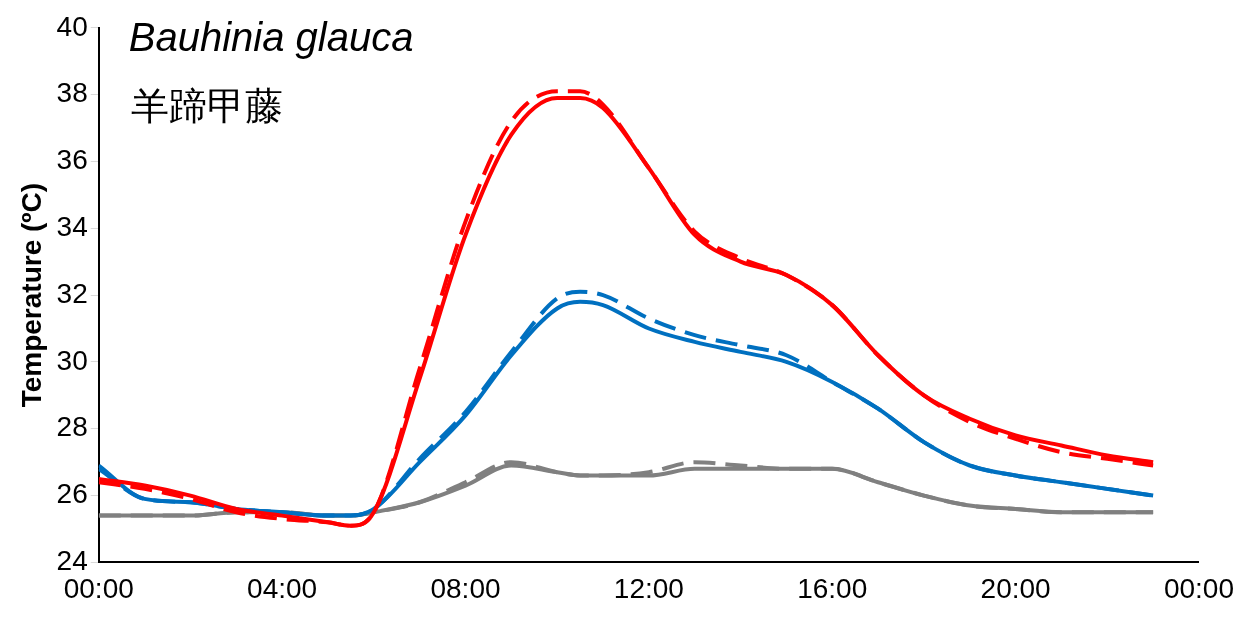 The image size is (1245, 618). What do you see at coordinates (72, 427) in the screenshot?
I see `y-tick-label: 28` at bounding box center [72, 427].